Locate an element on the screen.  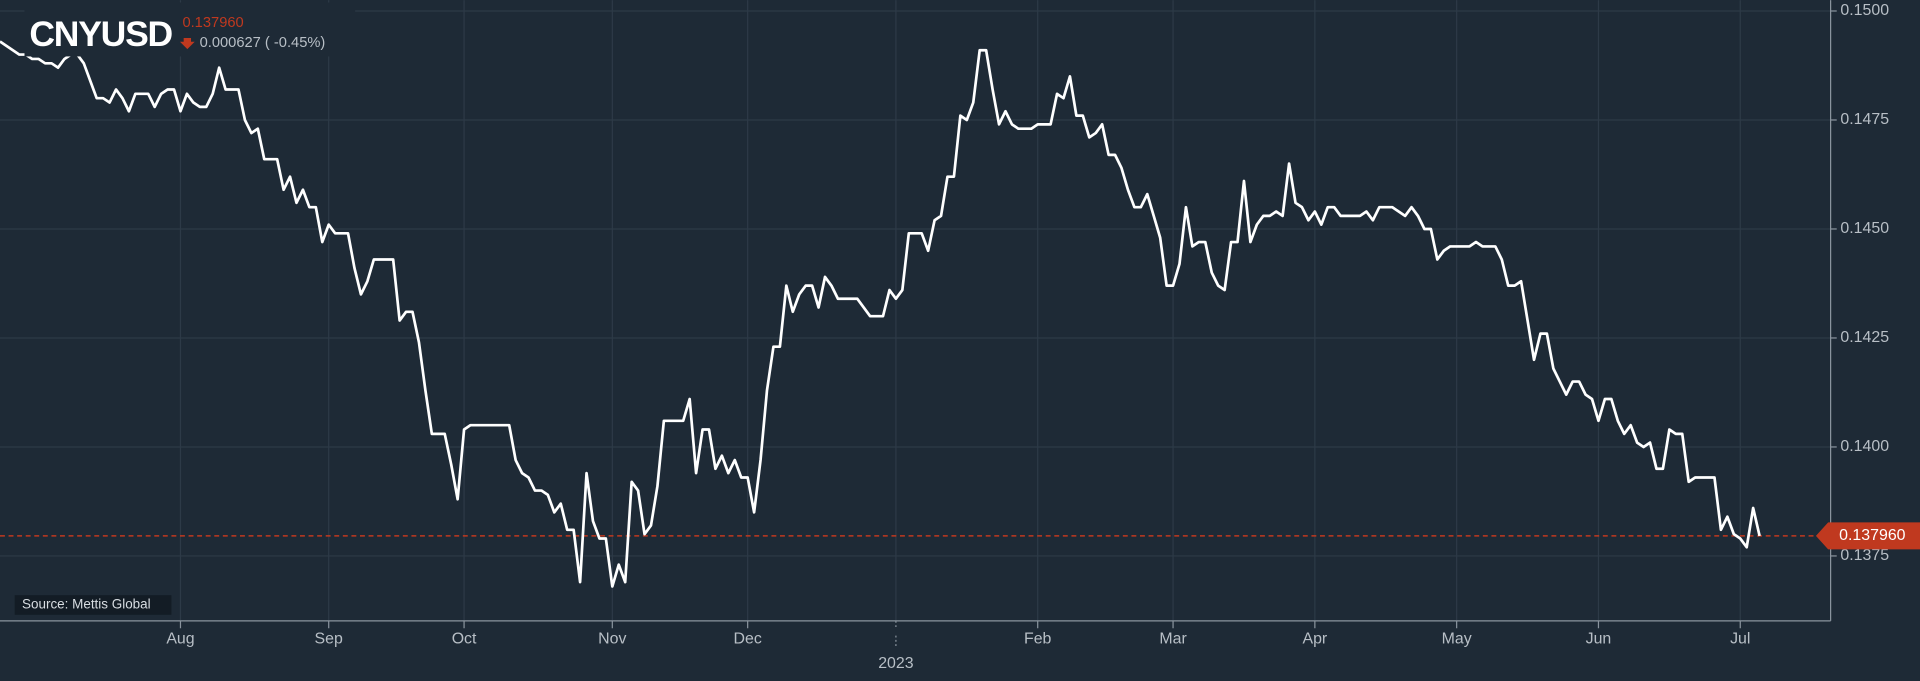
x-year-label: 2023 is located at coordinates (896, 663).